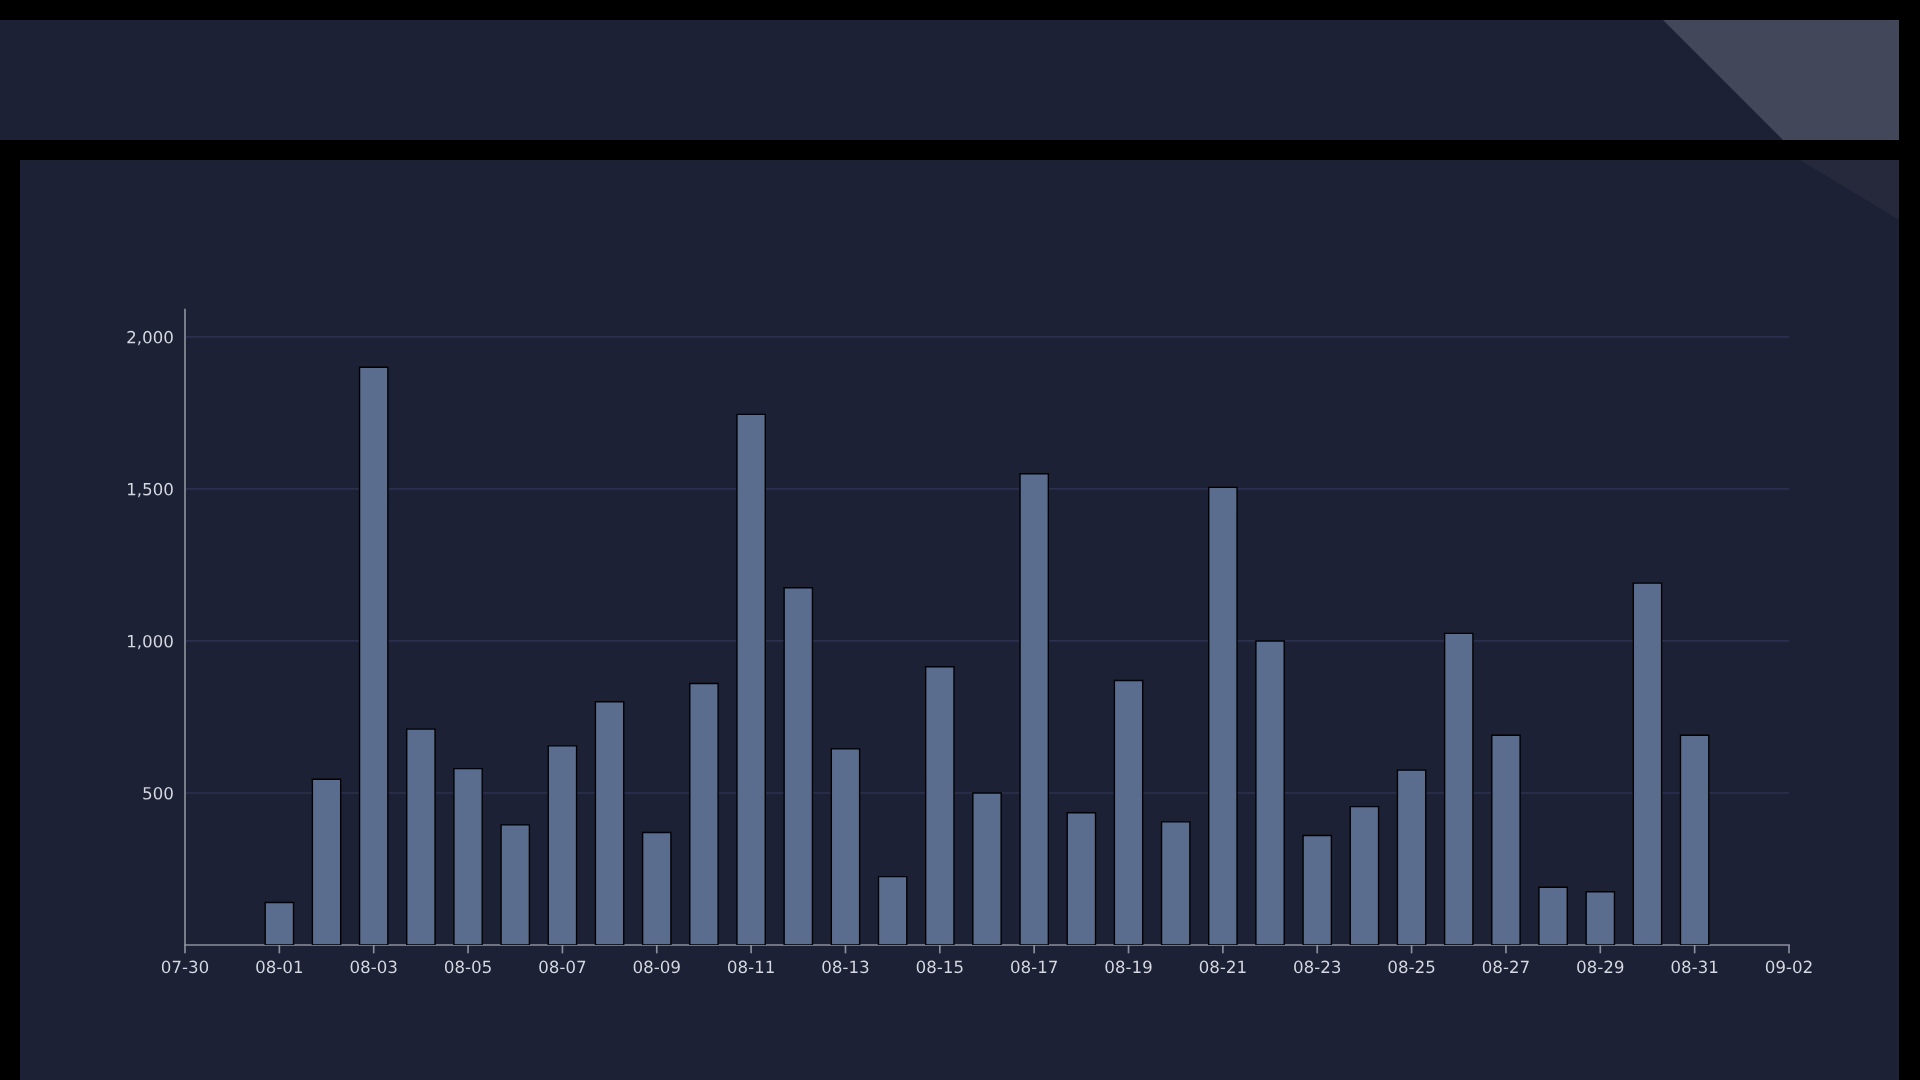 The height and width of the screenshot is (1080, 1920). Describe the element at coordinates (1600, 967) in the screenshot. I see `x-tick-label: 08-29` at that location.